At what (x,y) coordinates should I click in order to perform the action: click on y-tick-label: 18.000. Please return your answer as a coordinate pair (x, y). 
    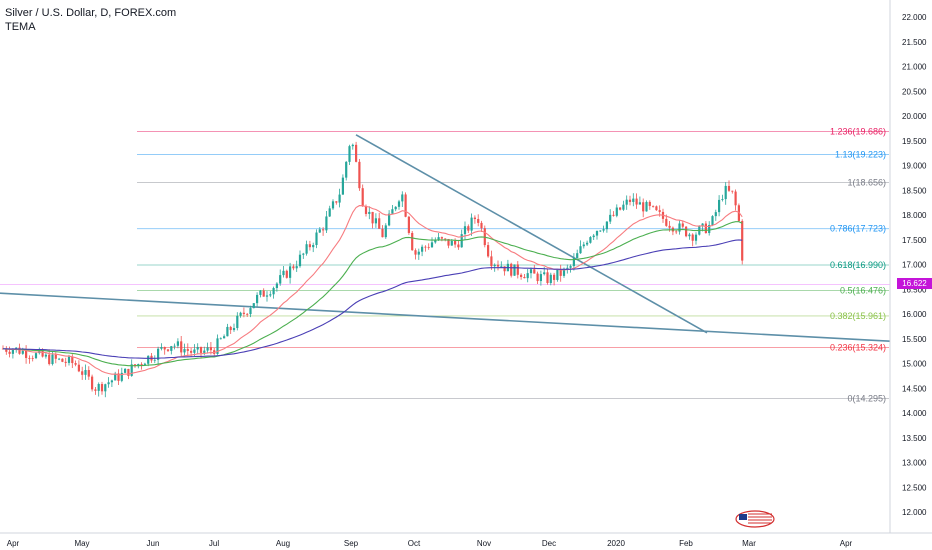
    Looking at the image, I should click on (914, 215).